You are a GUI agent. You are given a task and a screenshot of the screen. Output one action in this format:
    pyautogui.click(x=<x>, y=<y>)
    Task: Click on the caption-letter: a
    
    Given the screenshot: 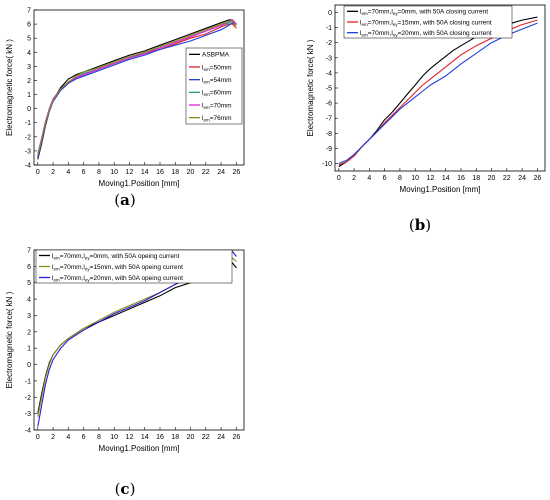 What is the action you would take?
    pyautogui.click(x=125, y=200)
    